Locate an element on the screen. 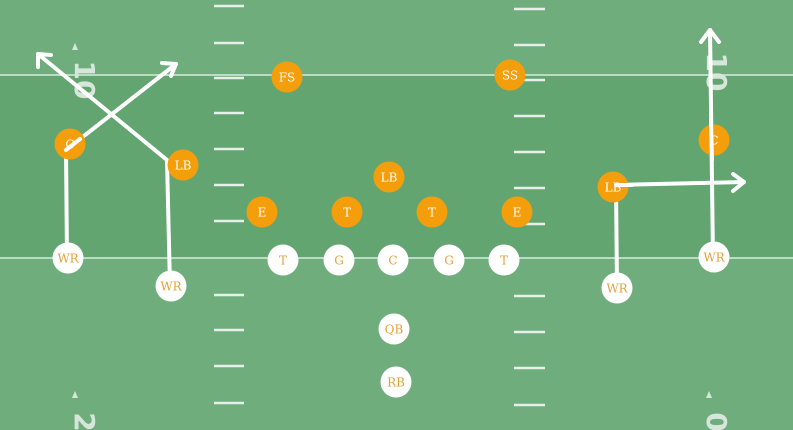 This screenshot has height=430, width=793. offense-g-right: G is located at coordinates (449, 260).